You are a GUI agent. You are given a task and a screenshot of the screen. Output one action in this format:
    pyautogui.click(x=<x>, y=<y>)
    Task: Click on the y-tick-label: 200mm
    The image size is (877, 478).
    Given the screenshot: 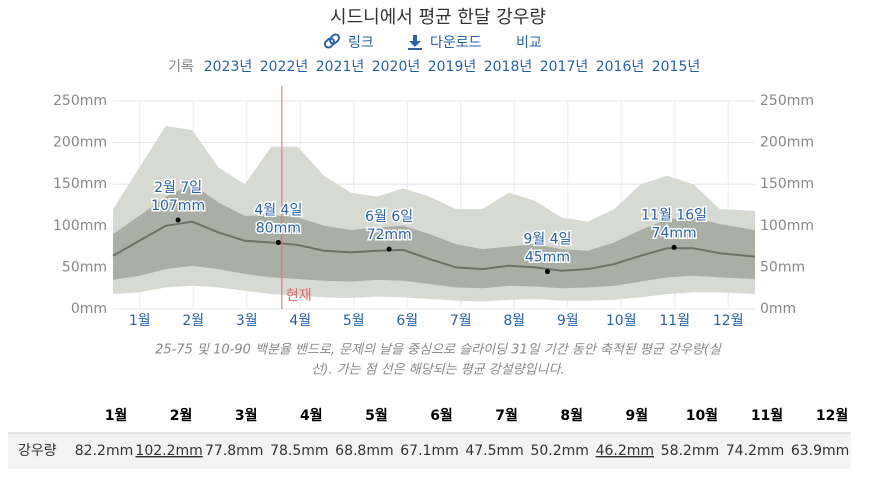 What is the action you would take?
    pyautogui.click(x=80, y=143)
    